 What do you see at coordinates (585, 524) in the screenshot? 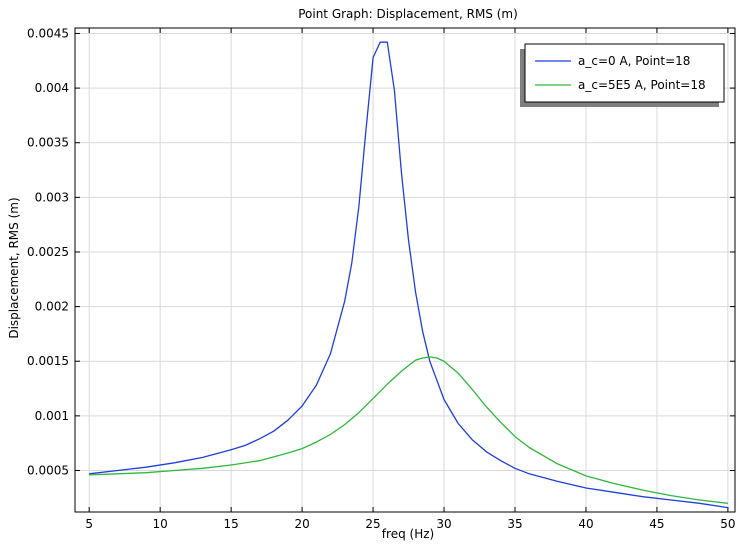
I see `x-tick-label: 40` at bounding box center [585, 524].